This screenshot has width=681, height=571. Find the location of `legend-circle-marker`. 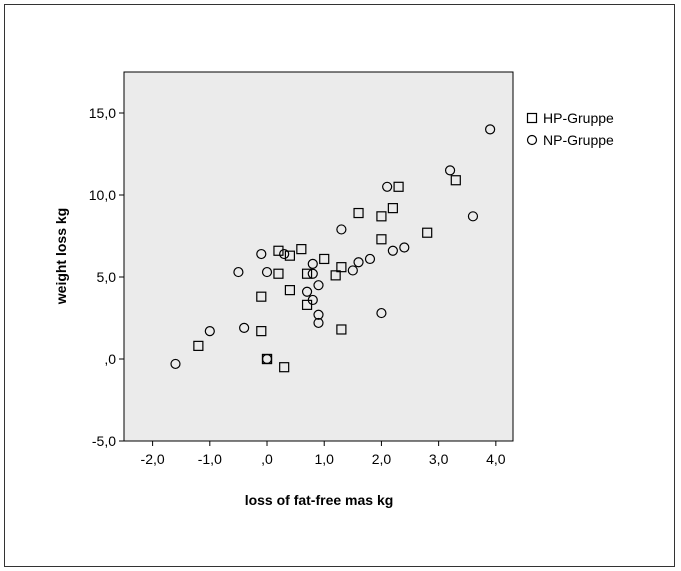

legend-circle-marker is located at coordinates (532, 140).